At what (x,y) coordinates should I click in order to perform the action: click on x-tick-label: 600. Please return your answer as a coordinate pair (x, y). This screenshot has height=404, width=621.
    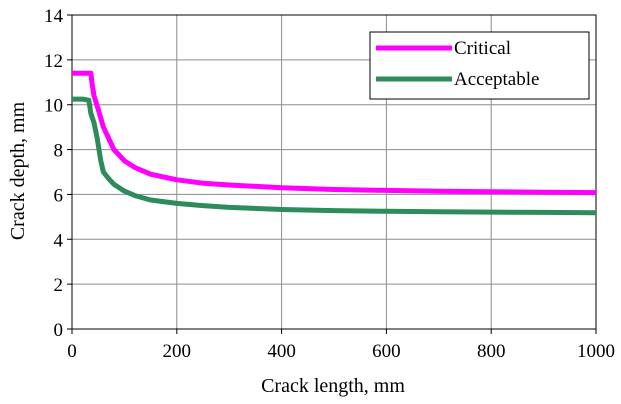
    Looking at the image, I should click on (386, 351).